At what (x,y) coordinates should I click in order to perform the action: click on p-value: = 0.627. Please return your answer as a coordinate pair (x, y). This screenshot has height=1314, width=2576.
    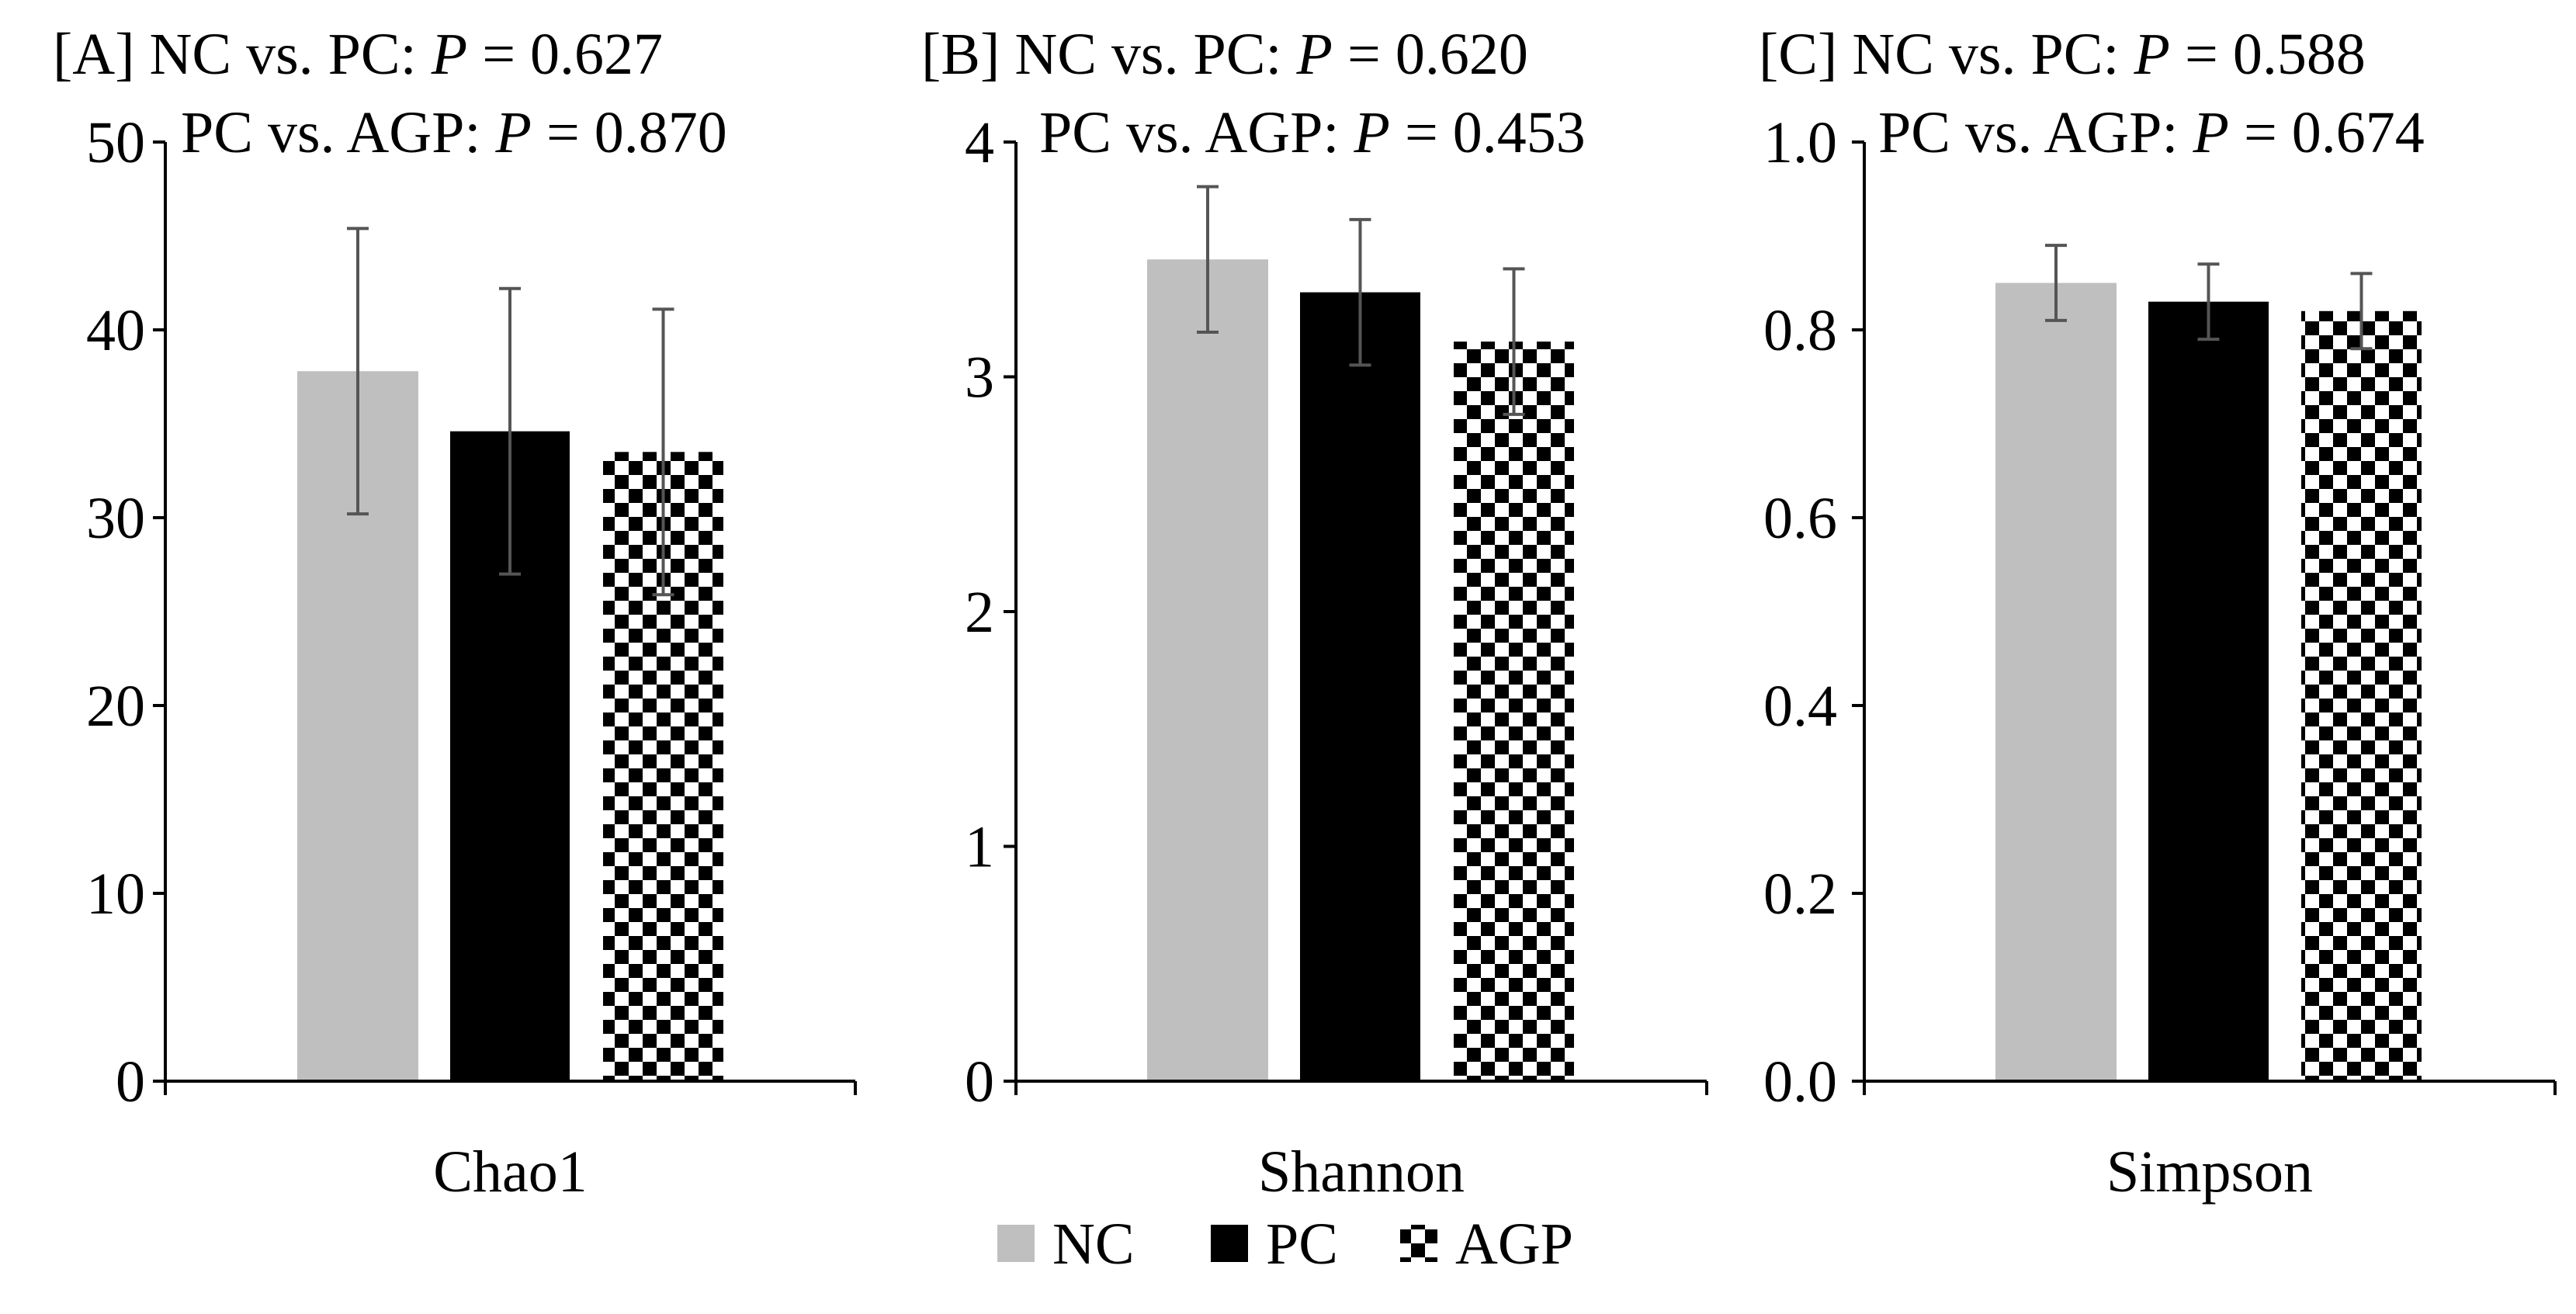
    Looking at the image, I should click on (565, 54).